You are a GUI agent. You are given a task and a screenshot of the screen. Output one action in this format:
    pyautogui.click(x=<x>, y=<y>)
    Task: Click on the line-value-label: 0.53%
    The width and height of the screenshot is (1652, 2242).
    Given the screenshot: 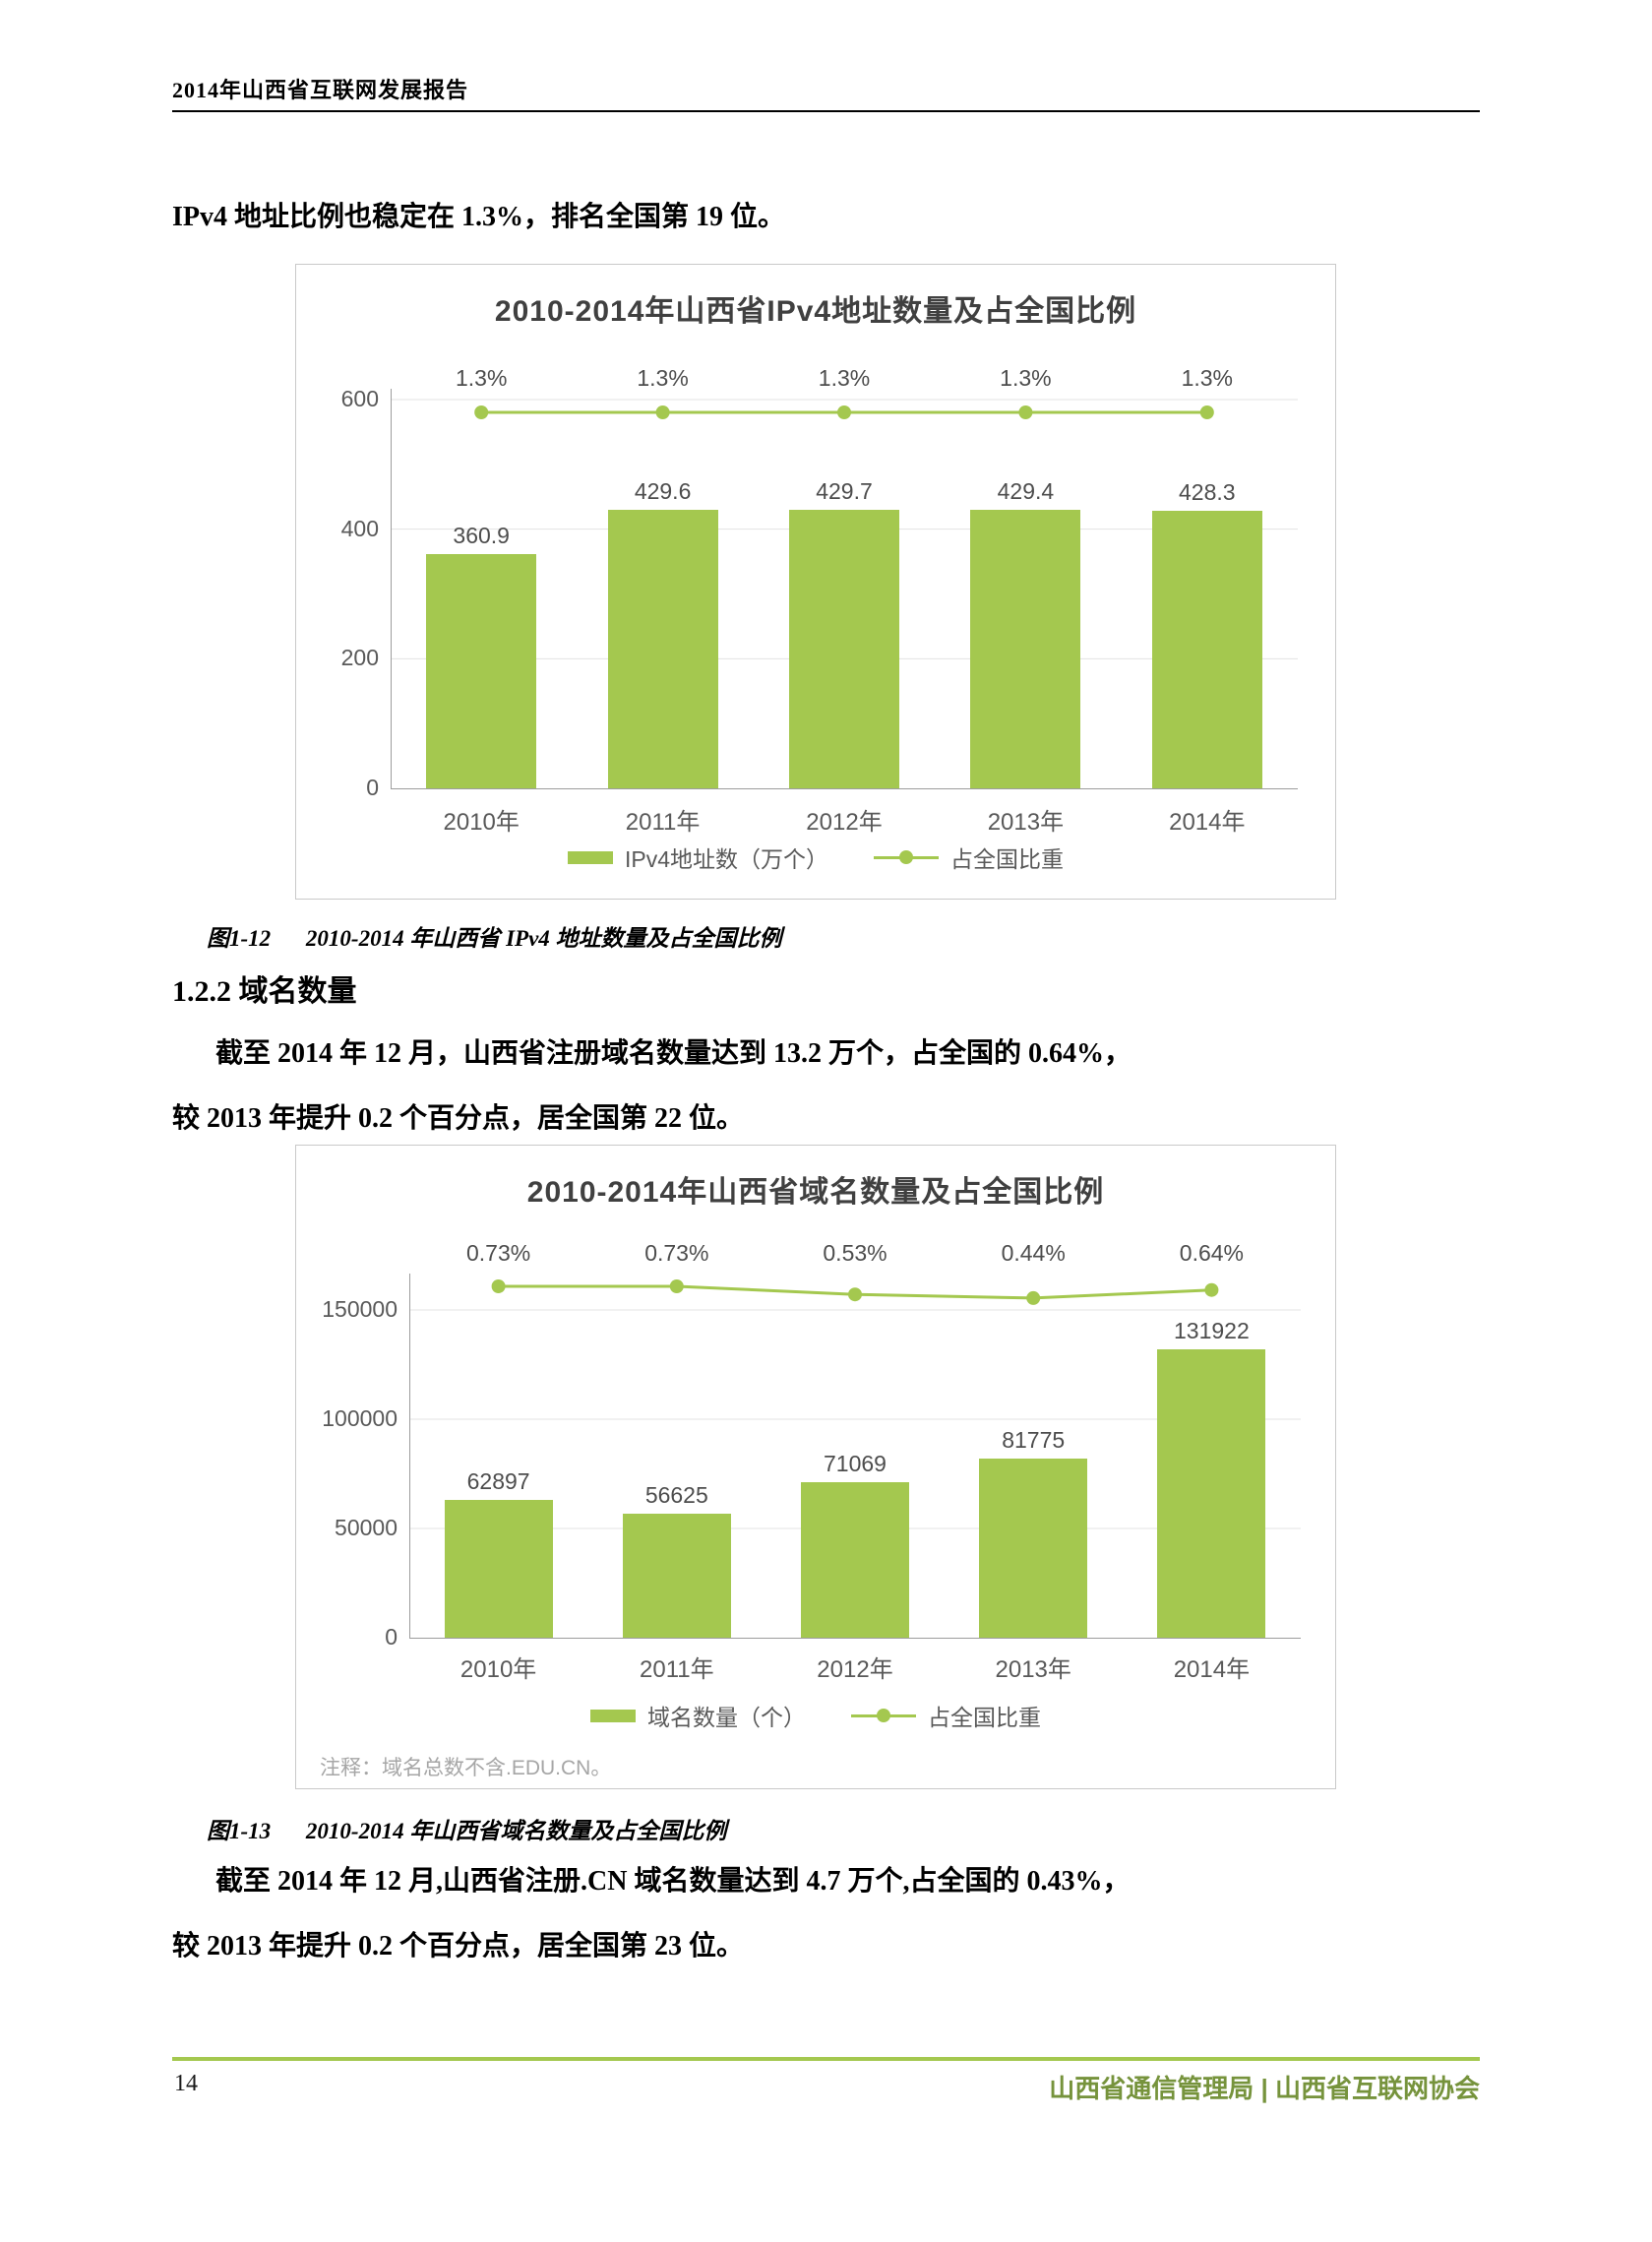 What is the action you would take?
    pyautogui.click(x=855, y=1253)
    